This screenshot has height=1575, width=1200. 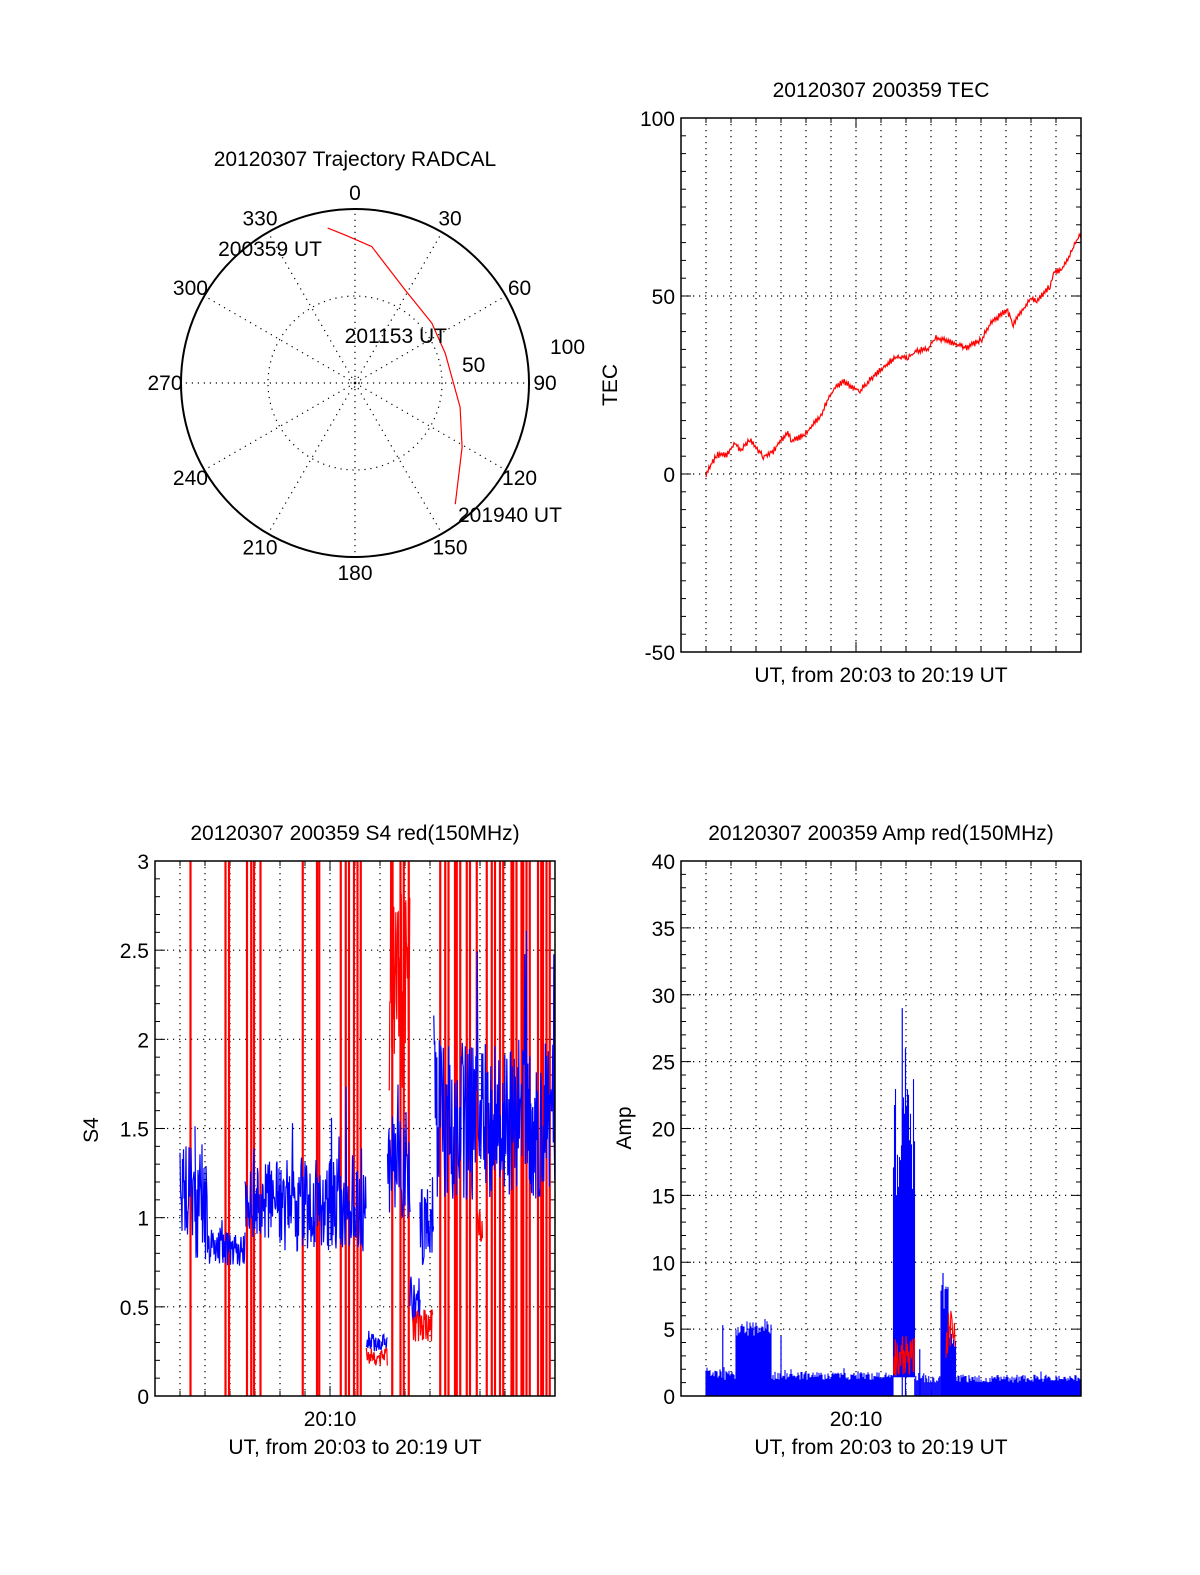 I want to click on y-tick-label: 20, so click(x=663, y=1130).